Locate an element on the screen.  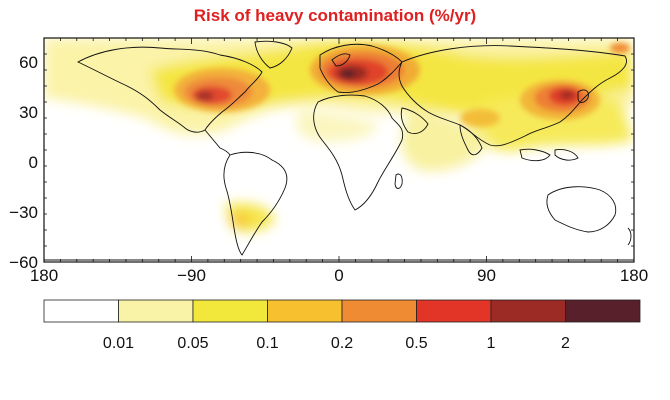
legend-labels: 0.01 0.05 0.1 0.2 0.5 1 2 is located at coordinates (336, 343).